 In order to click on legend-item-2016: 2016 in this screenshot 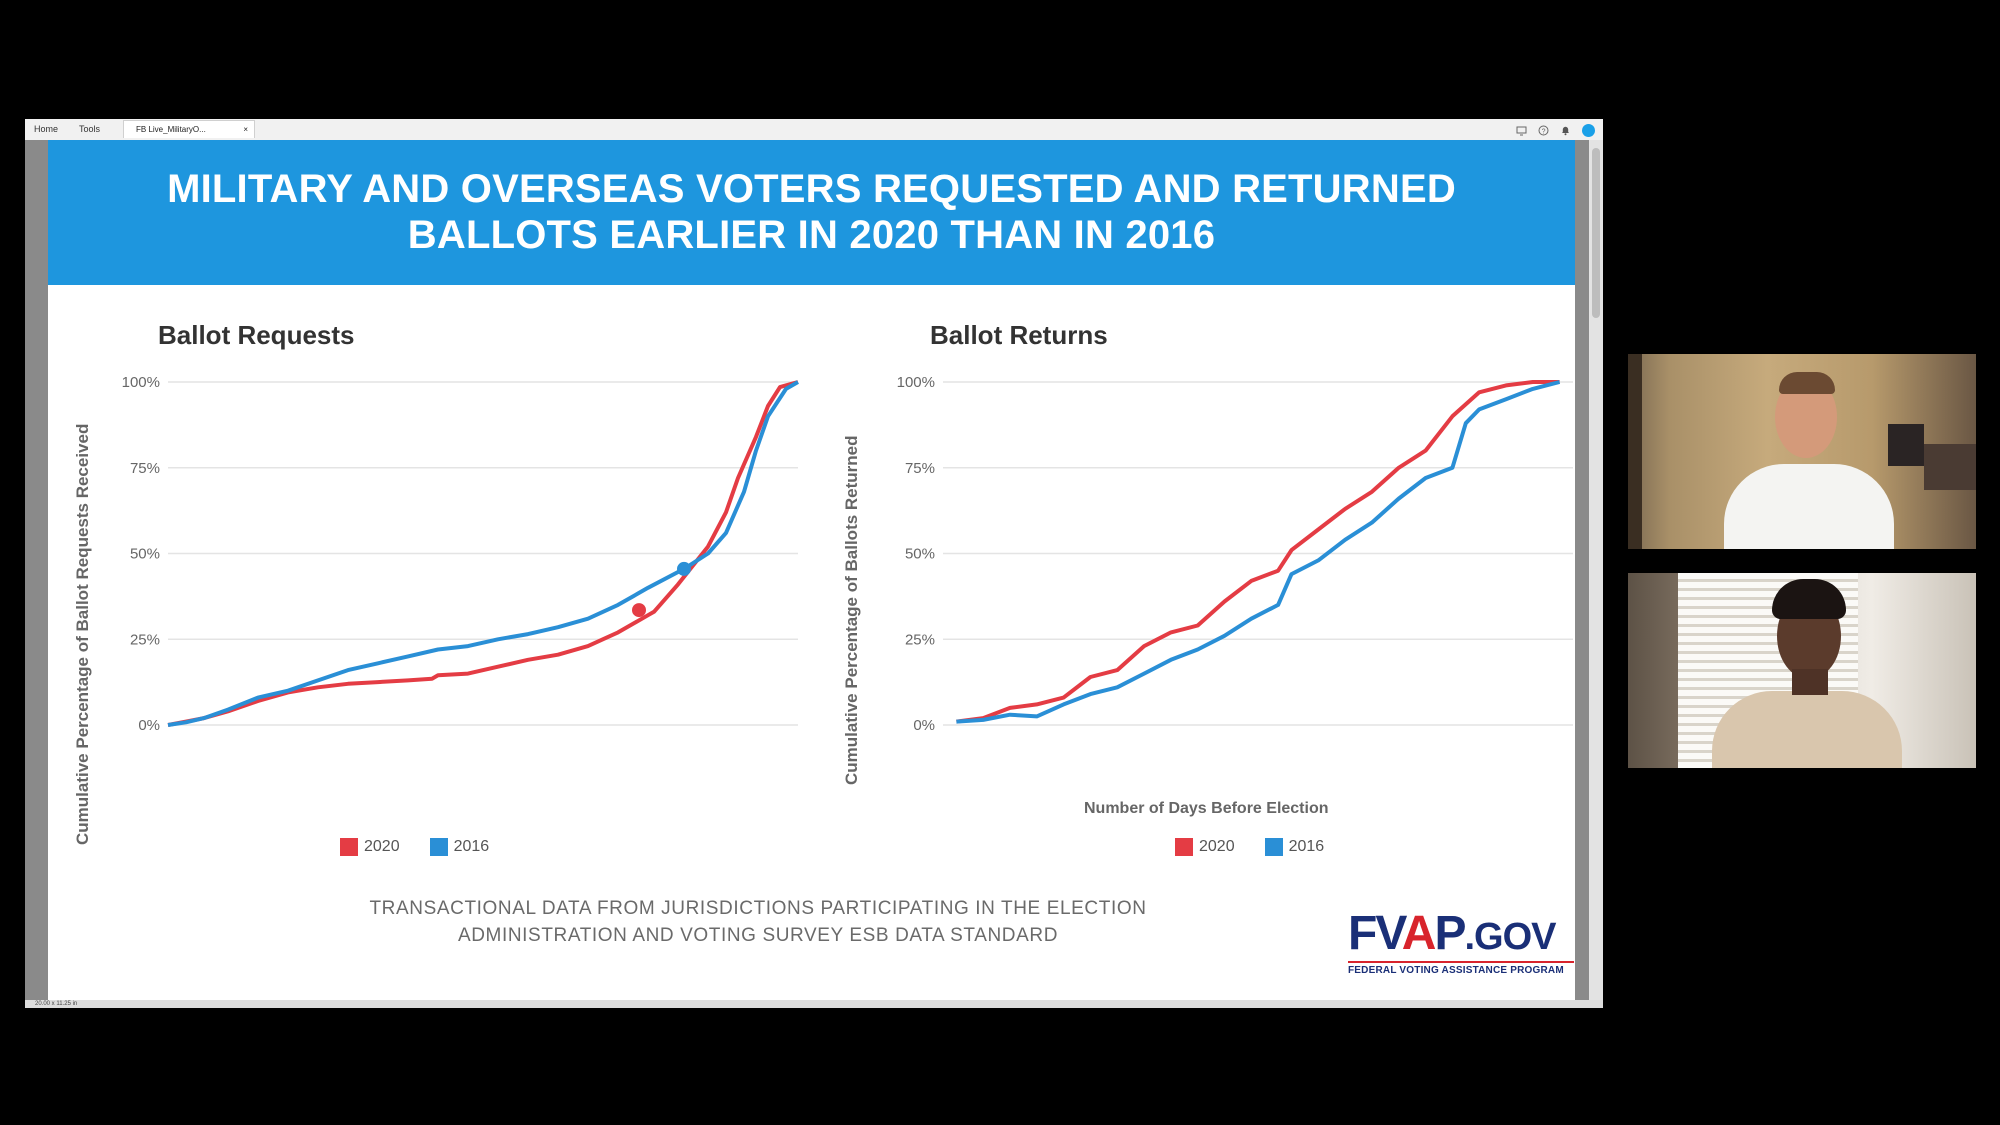, I will do `click(459, 847)`.